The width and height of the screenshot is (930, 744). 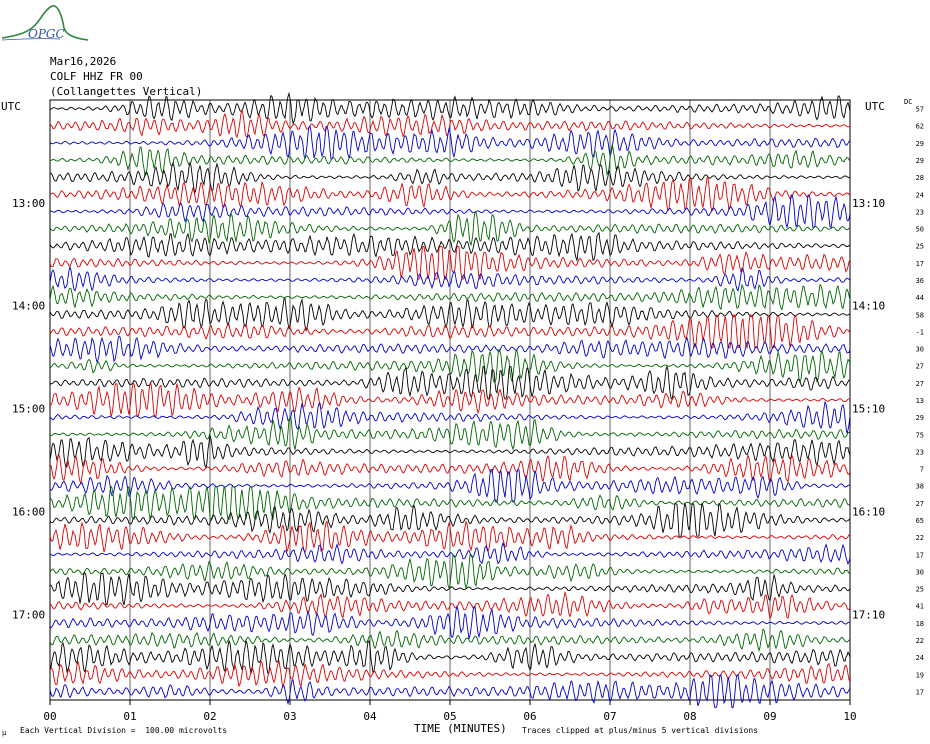 What do you see at coordinates (920, 487) in the screenshot?
I see `dc-offset-label: 38` at bounding box center [920, 487].